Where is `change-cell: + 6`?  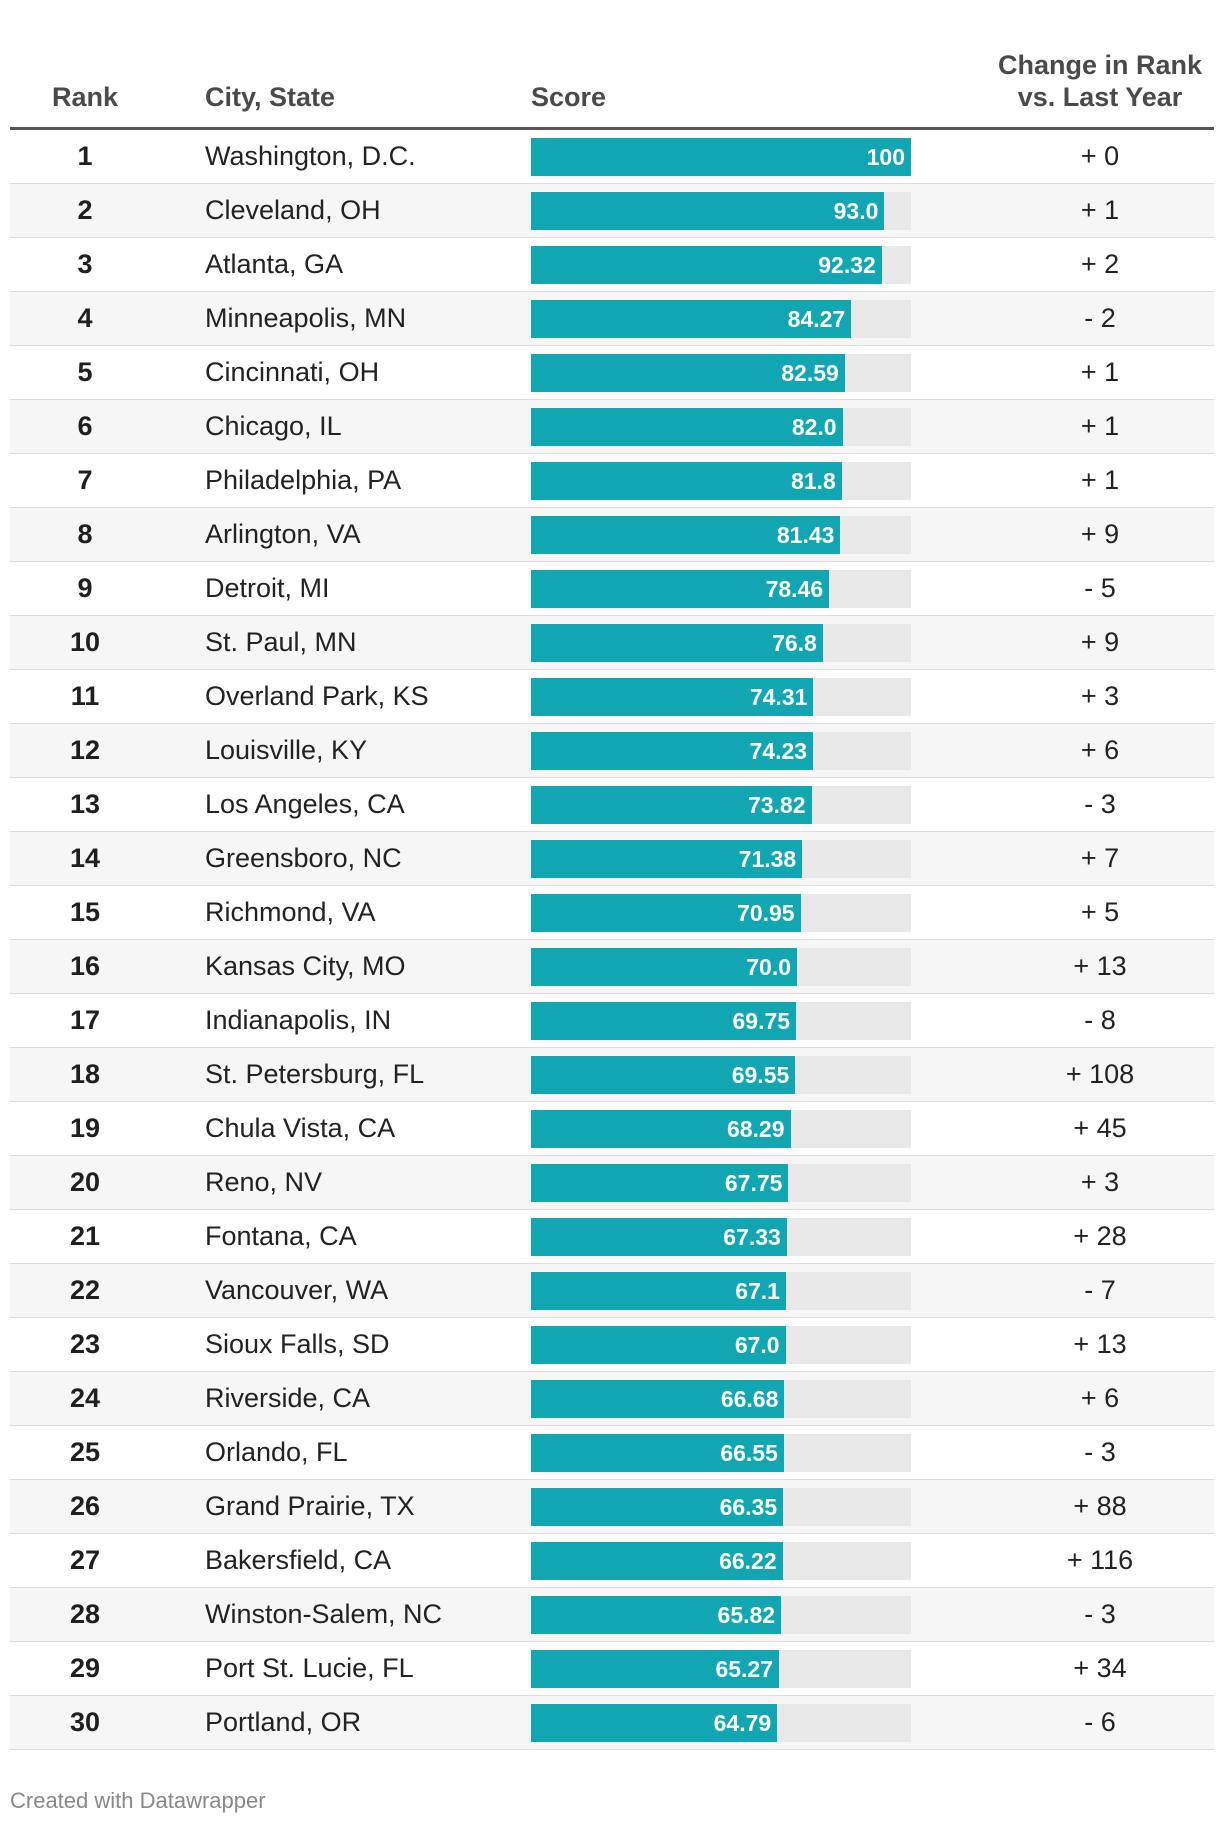 change-cell: + 6 is located at coordinates (1100, 750).